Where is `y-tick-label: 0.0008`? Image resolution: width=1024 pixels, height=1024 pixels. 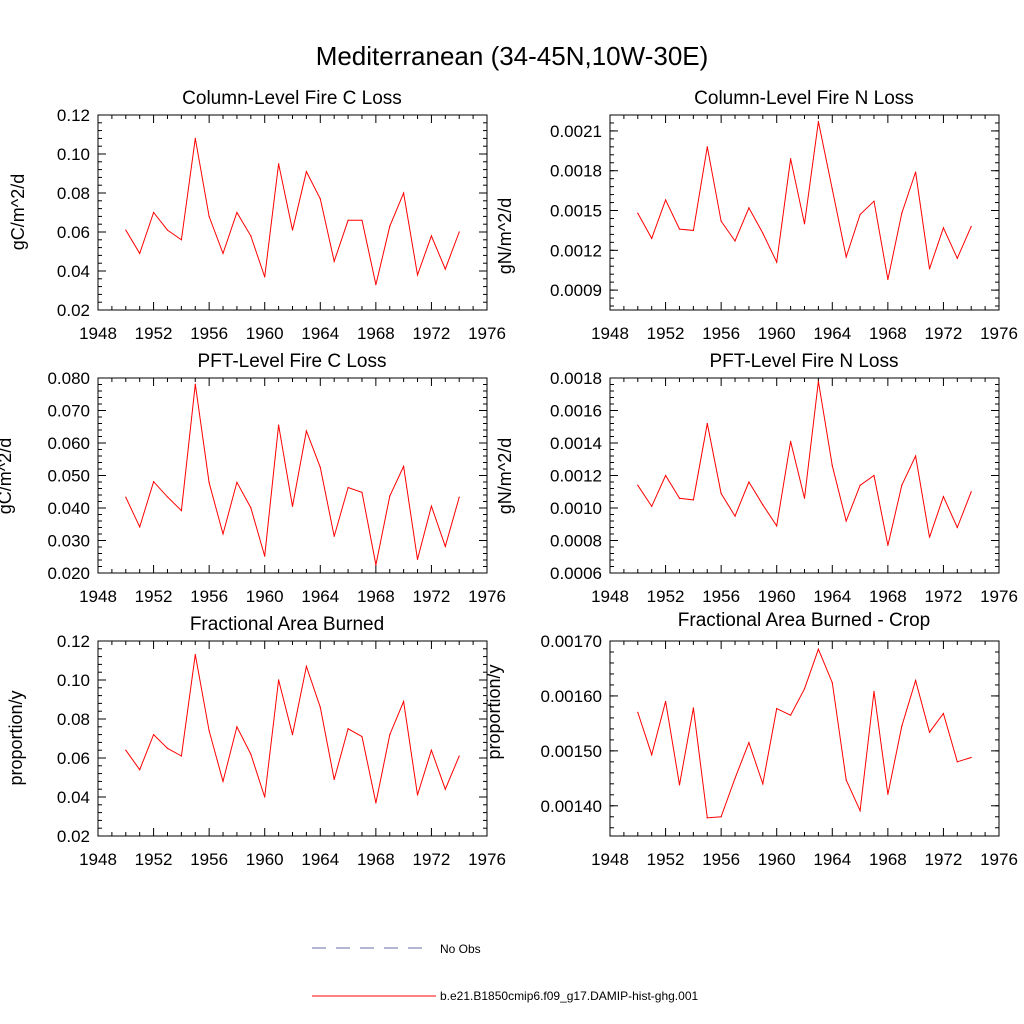
y-tick-label: 0.0008 is located at coordinates (576, 541).